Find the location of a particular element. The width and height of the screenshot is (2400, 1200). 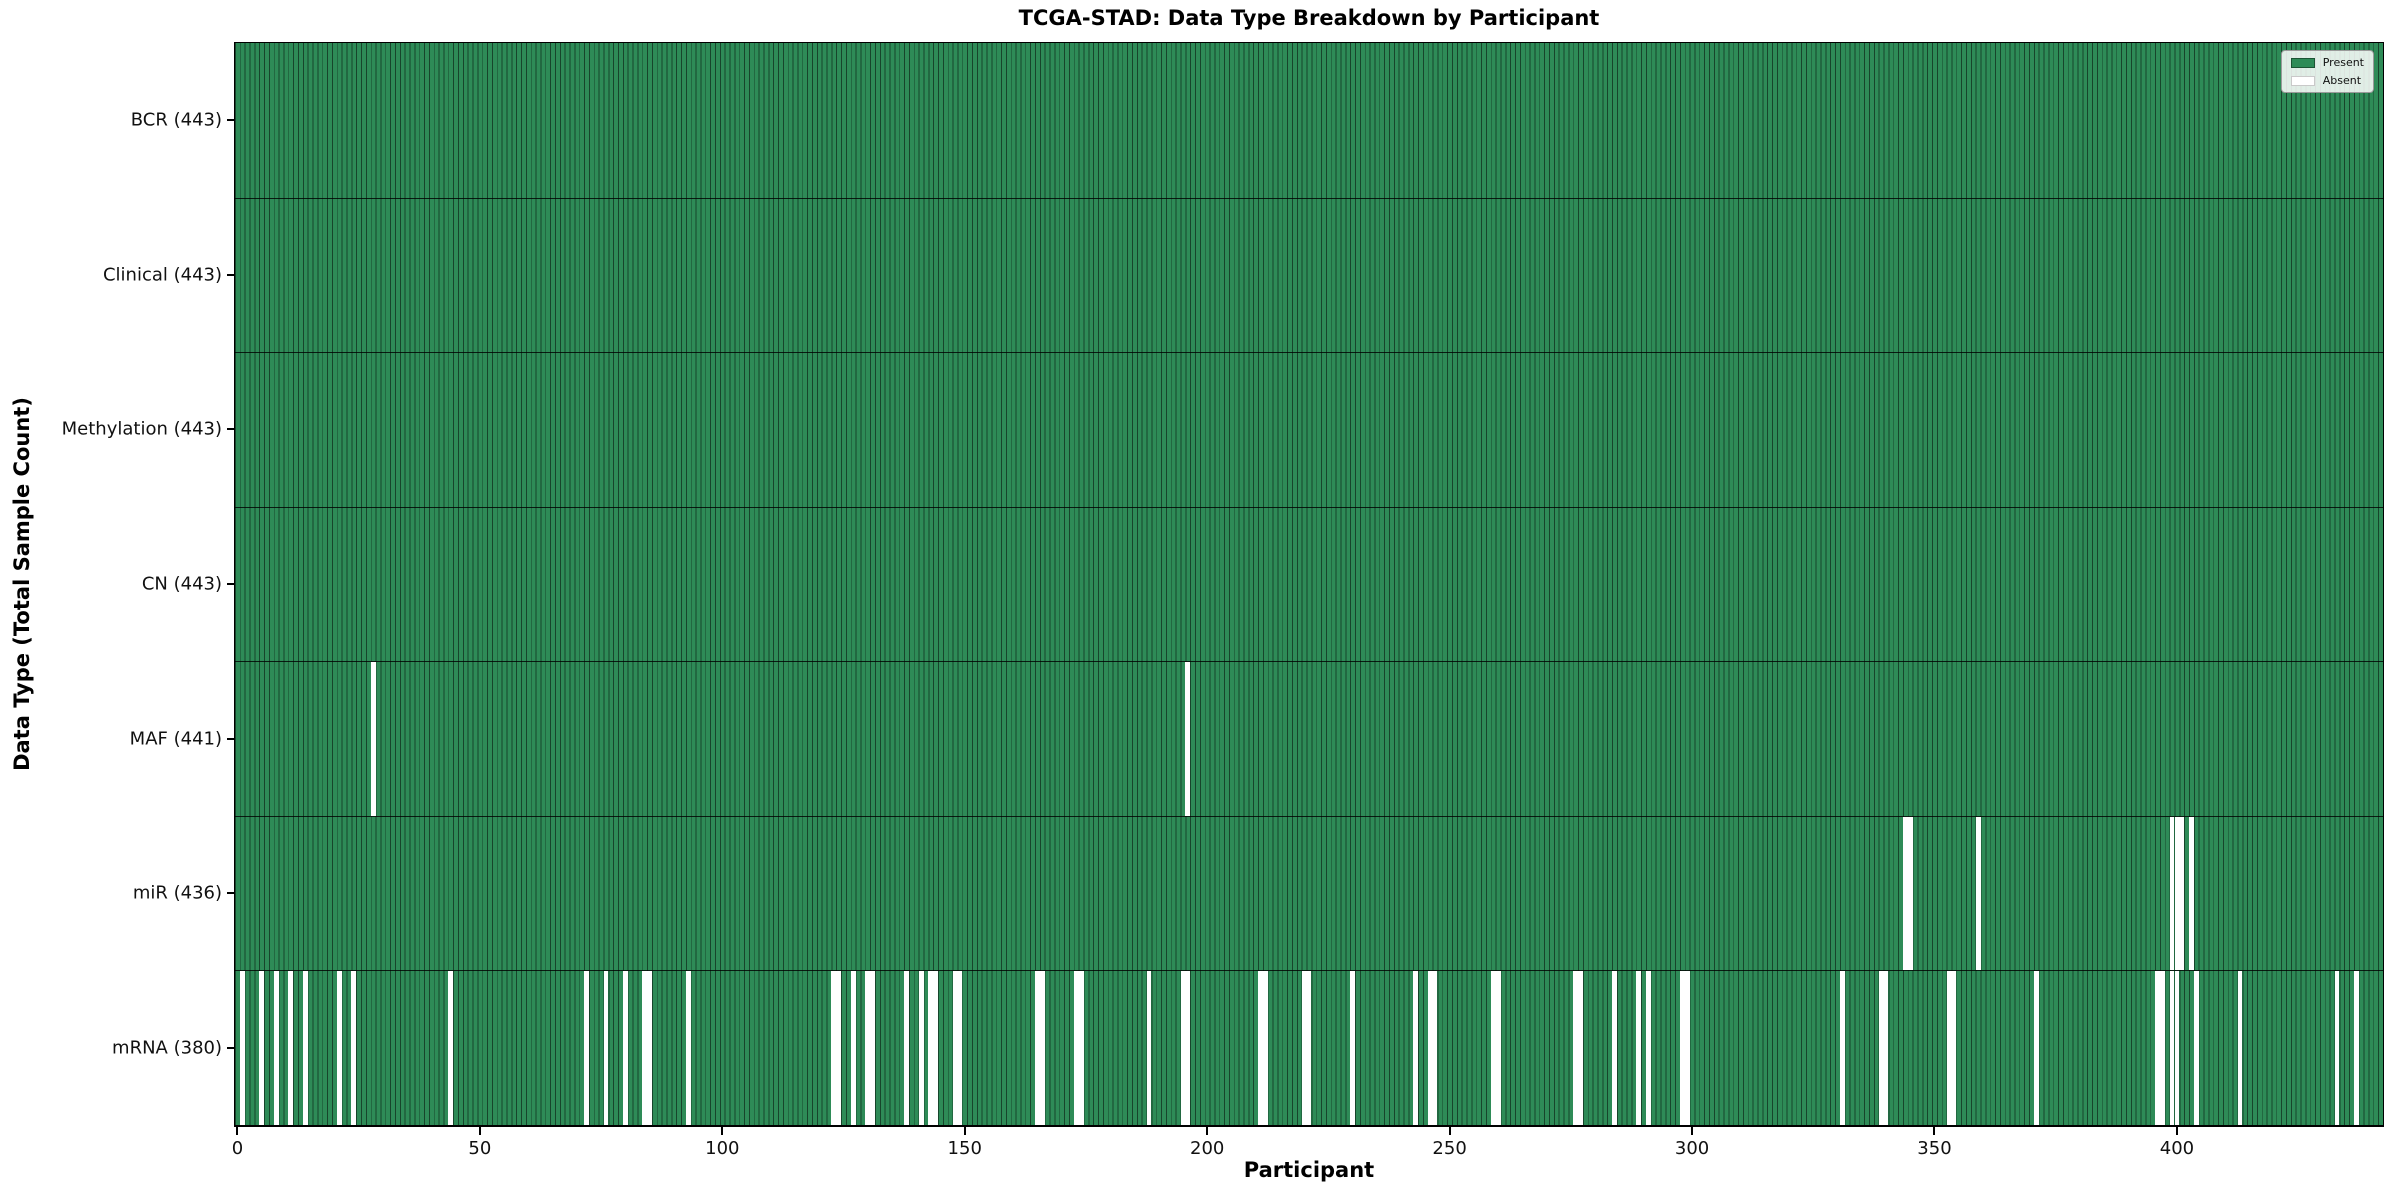

absent-bar-mRNA-p220 is located at coordinates (1304, 1048).